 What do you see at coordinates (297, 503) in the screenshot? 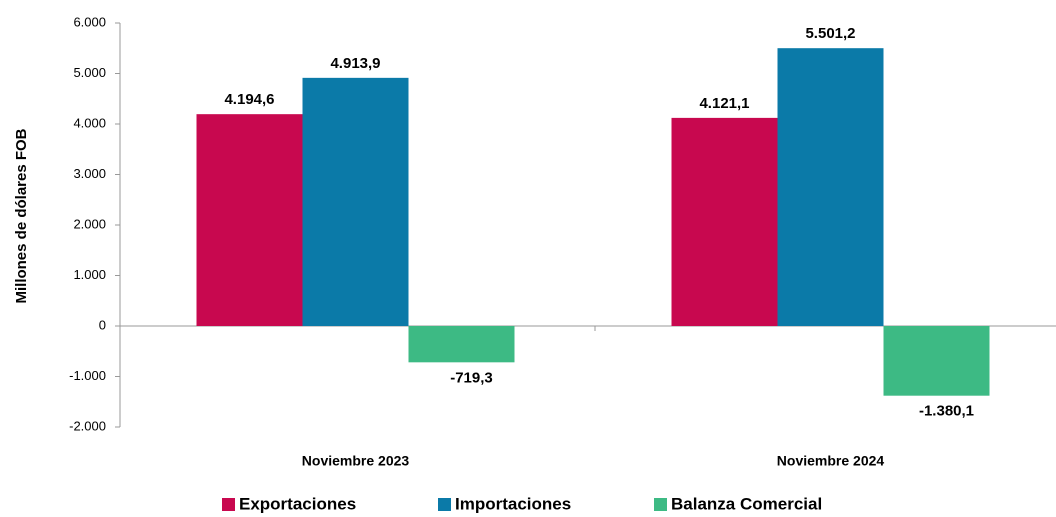
I see `legend-label: Exportaciones` at bounding box center [297, 503].